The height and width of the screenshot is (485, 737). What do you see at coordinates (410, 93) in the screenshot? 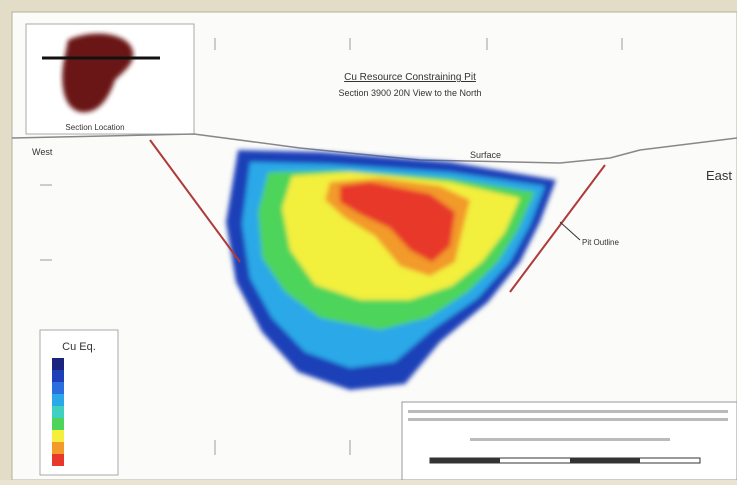
I see `subtitle: Section 3900 20N View to the North` at bounding box center [410, 93].